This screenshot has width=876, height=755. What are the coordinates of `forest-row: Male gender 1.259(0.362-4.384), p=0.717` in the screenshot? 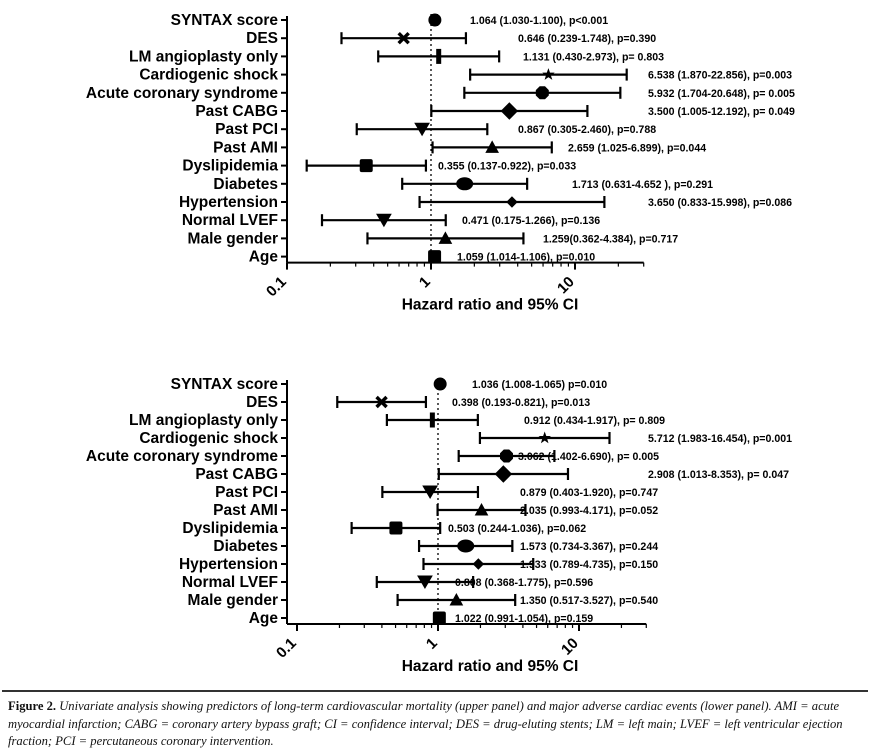 It's located at (433, 238).